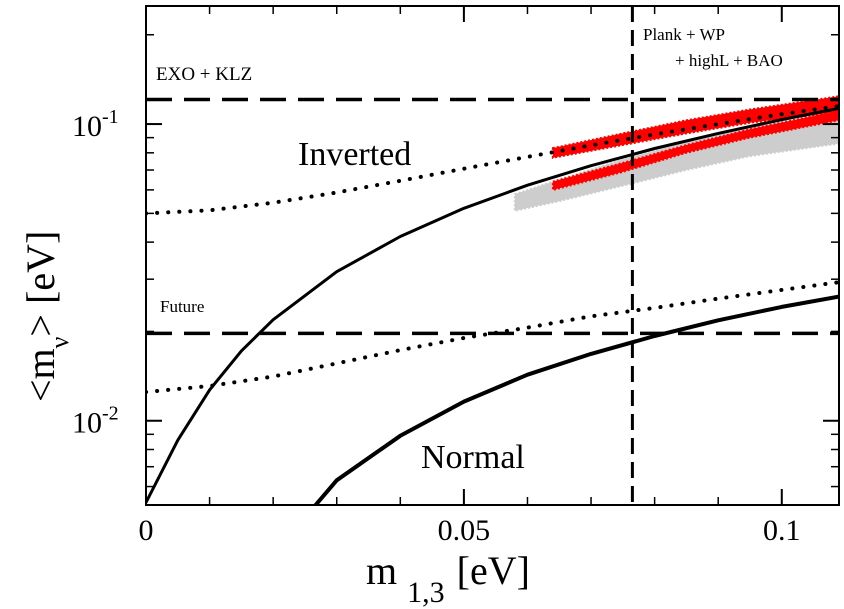 The width and height of the screenshot is (844, 609). What do you see at coordinates (40, 284) in the screenshot?
I see `y-axis-unit: > [eV]` at bounding box center [40, 284].